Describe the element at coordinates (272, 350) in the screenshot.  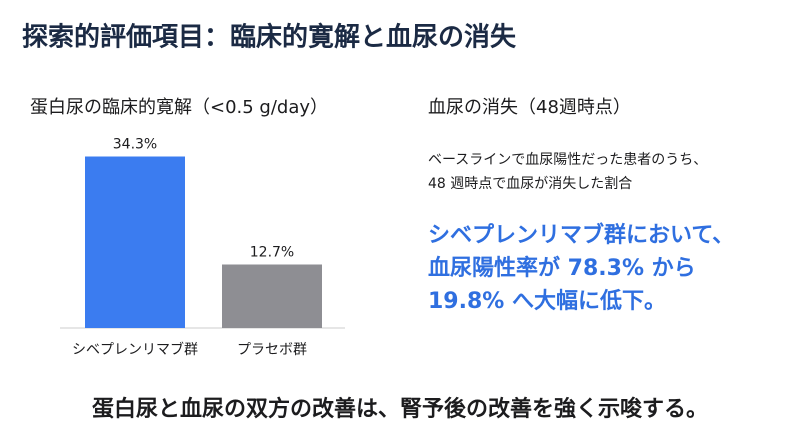
I see `x-tick-label: プラセボ群` at that location.